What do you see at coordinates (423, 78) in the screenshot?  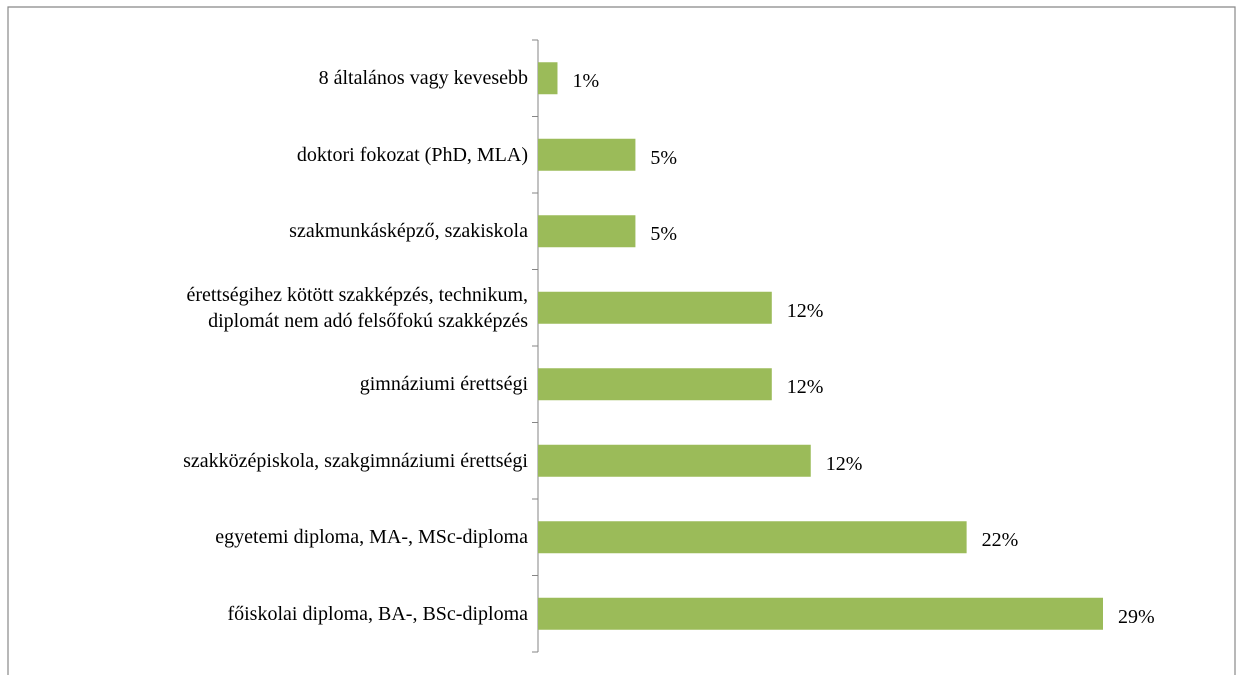 I see `category-label: 8 általános vagy kevesebb` at bounding box center [423, 78].